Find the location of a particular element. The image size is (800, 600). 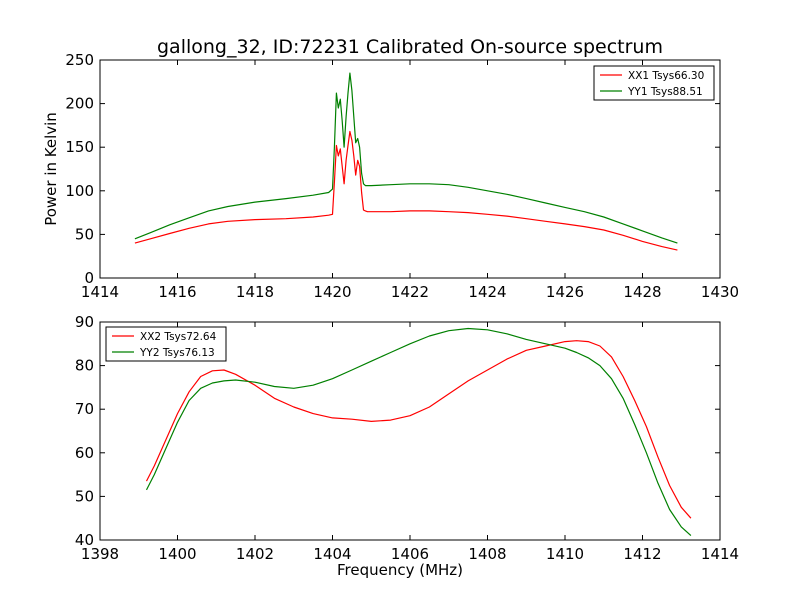

bottom-spectrum-xtick-label: 1398 is located at coordinates (100, 554).